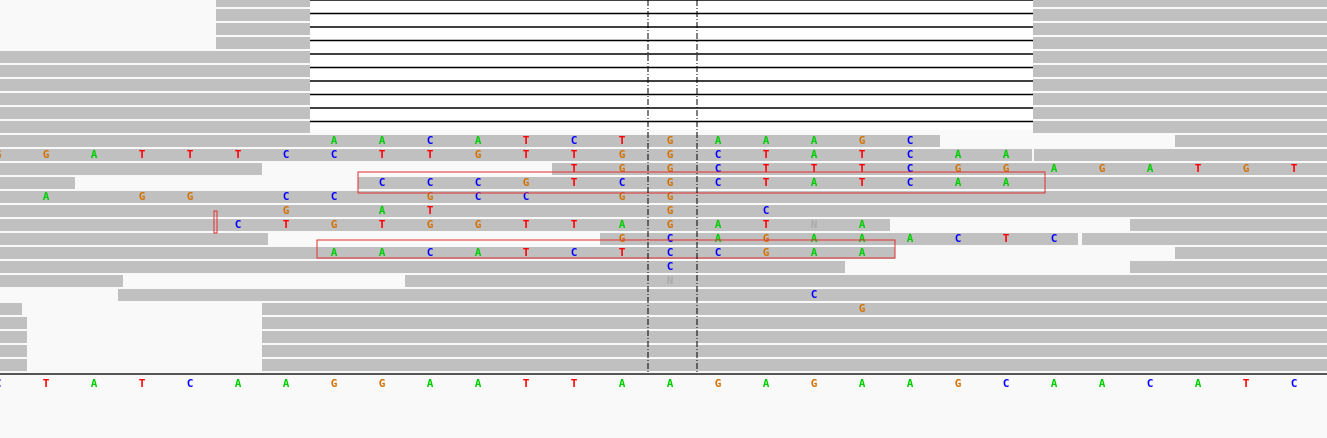 This screenshot has width=1327, height=438. What do you see at coordinates (958, 383) in the screenshot?
I see `reference-base: G` at bounding box center [958, 383].